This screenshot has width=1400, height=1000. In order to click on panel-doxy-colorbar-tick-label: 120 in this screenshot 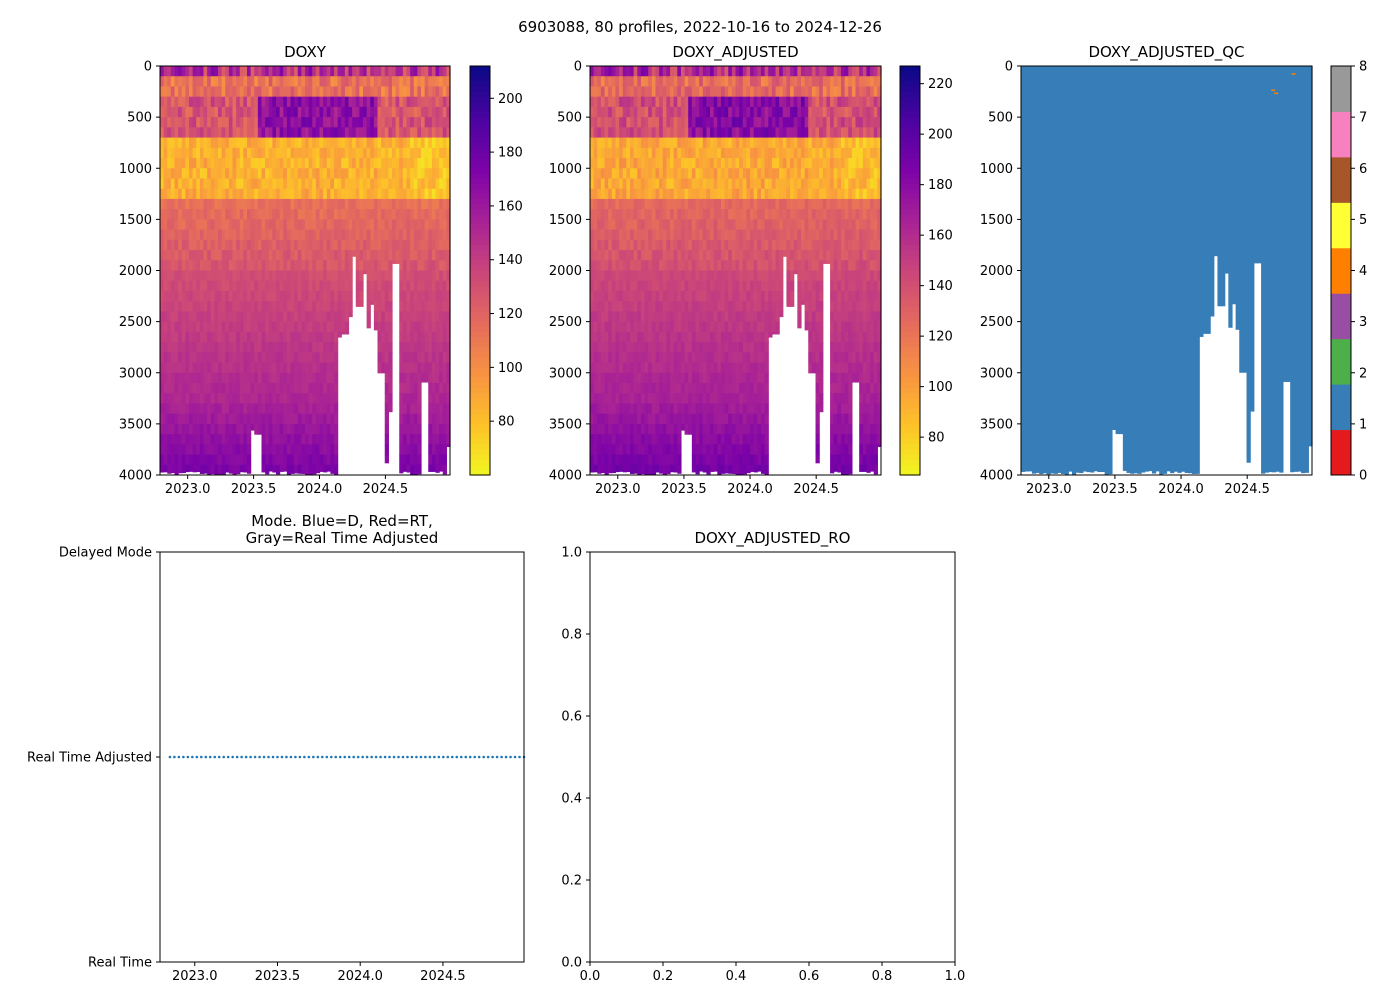, I will do `click(510, 314)`.